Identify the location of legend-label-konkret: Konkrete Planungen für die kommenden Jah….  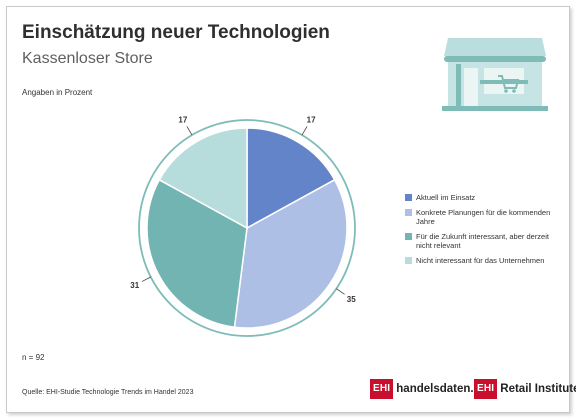
(483, 217).